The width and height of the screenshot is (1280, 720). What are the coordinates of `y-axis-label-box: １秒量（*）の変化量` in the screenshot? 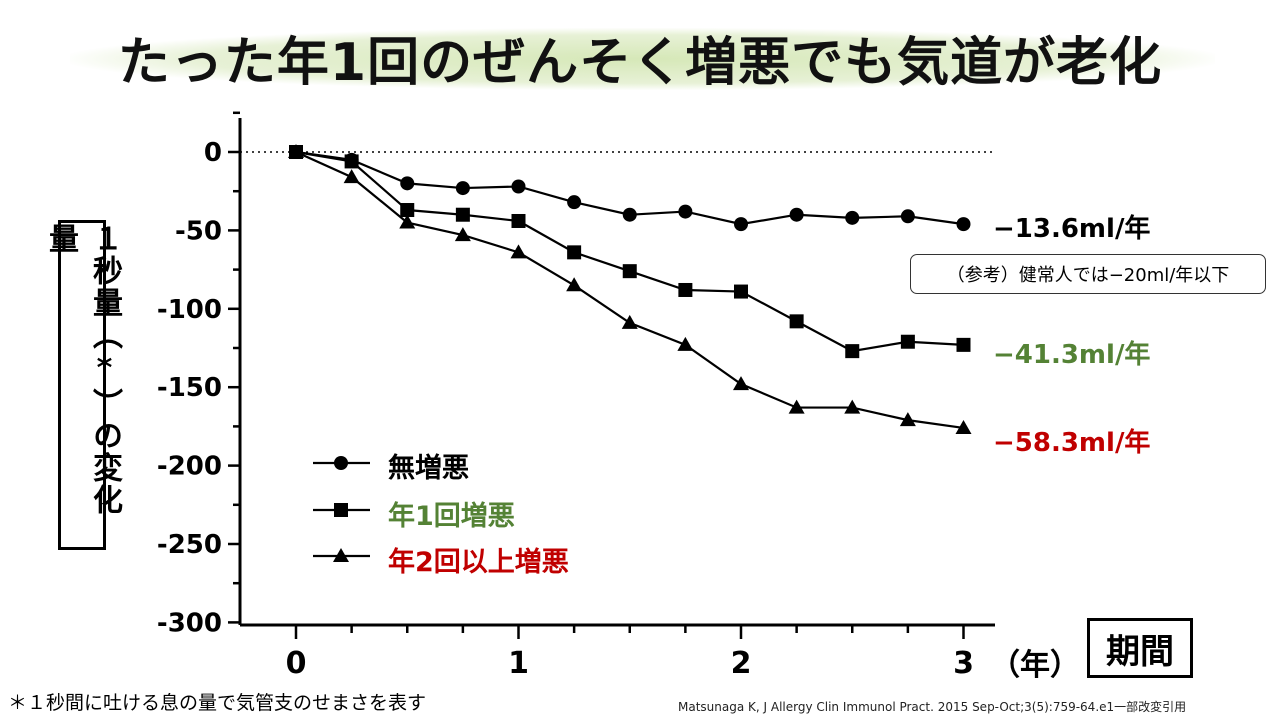 It's located at (82, 385).